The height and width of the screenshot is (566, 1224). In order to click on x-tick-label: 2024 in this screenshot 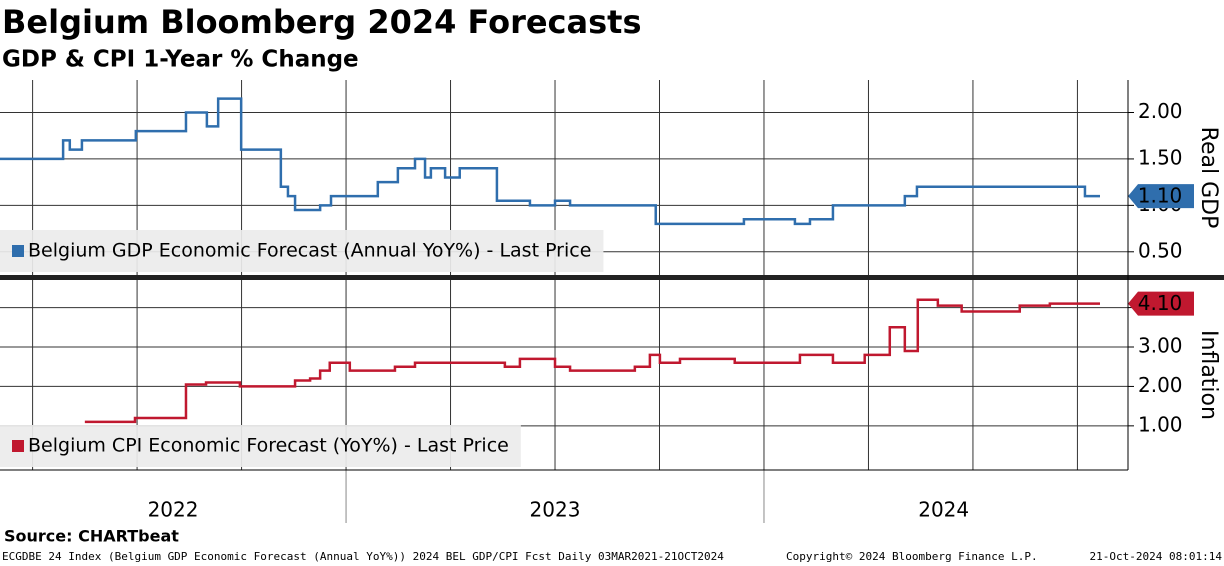, I will do `click(943, 510)`.